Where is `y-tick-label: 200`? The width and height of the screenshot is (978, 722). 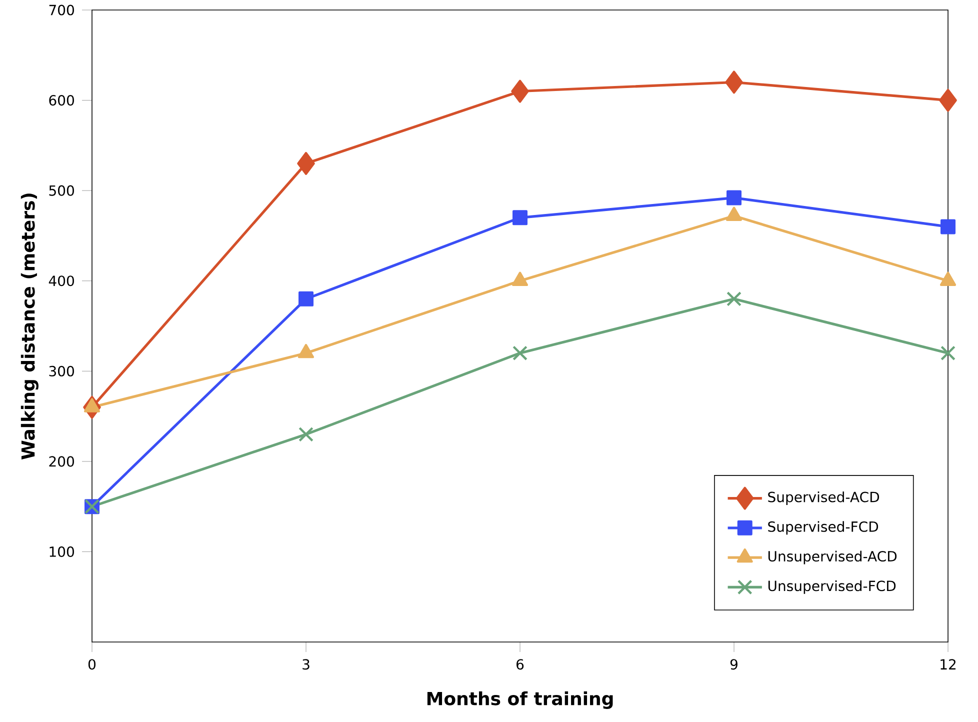 y-tick-label: 200 is located at coordinates (61, 461).